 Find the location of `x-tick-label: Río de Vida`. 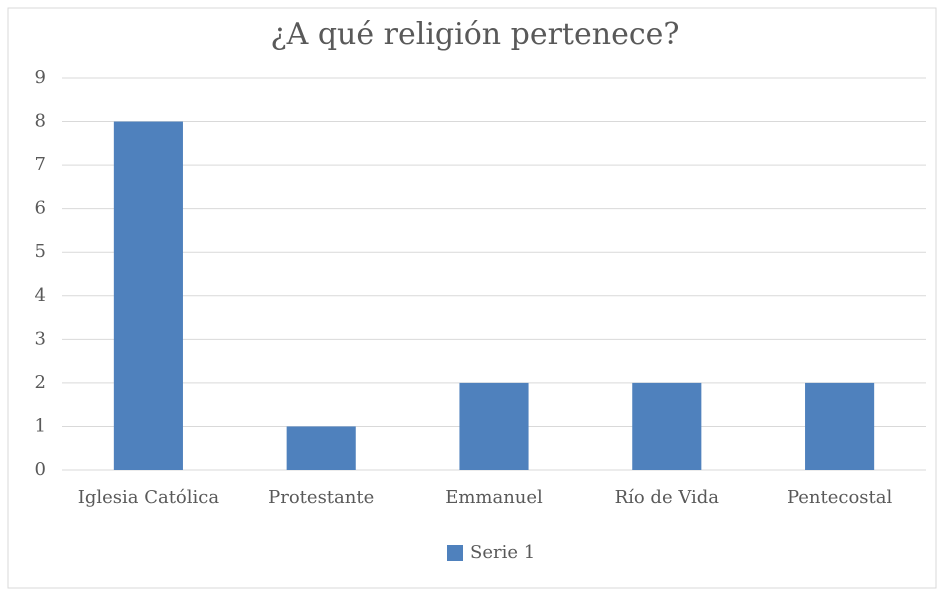

x-tick-label: Río de Vida is located at coordinates (667, 497).